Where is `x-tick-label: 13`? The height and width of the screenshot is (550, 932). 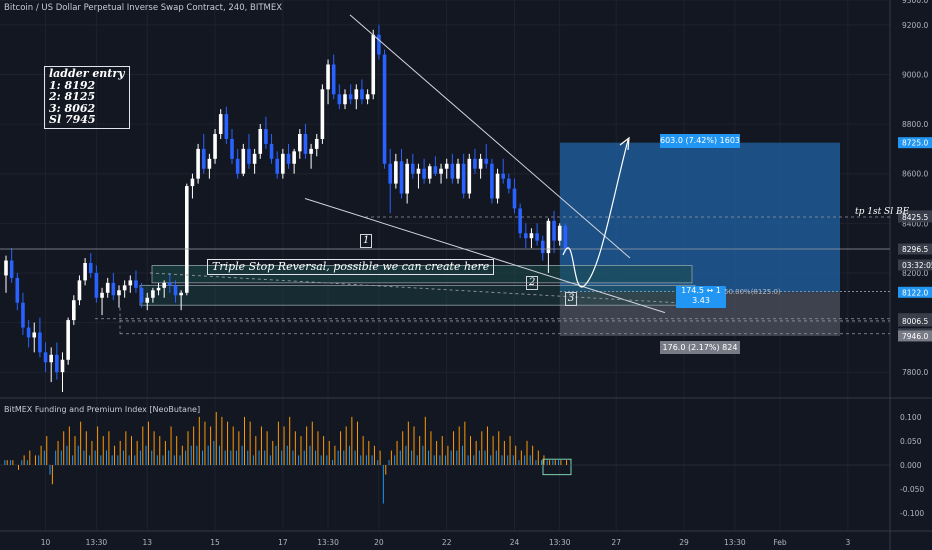 x-tick-label: 13 is located at coordinates (147, 542).